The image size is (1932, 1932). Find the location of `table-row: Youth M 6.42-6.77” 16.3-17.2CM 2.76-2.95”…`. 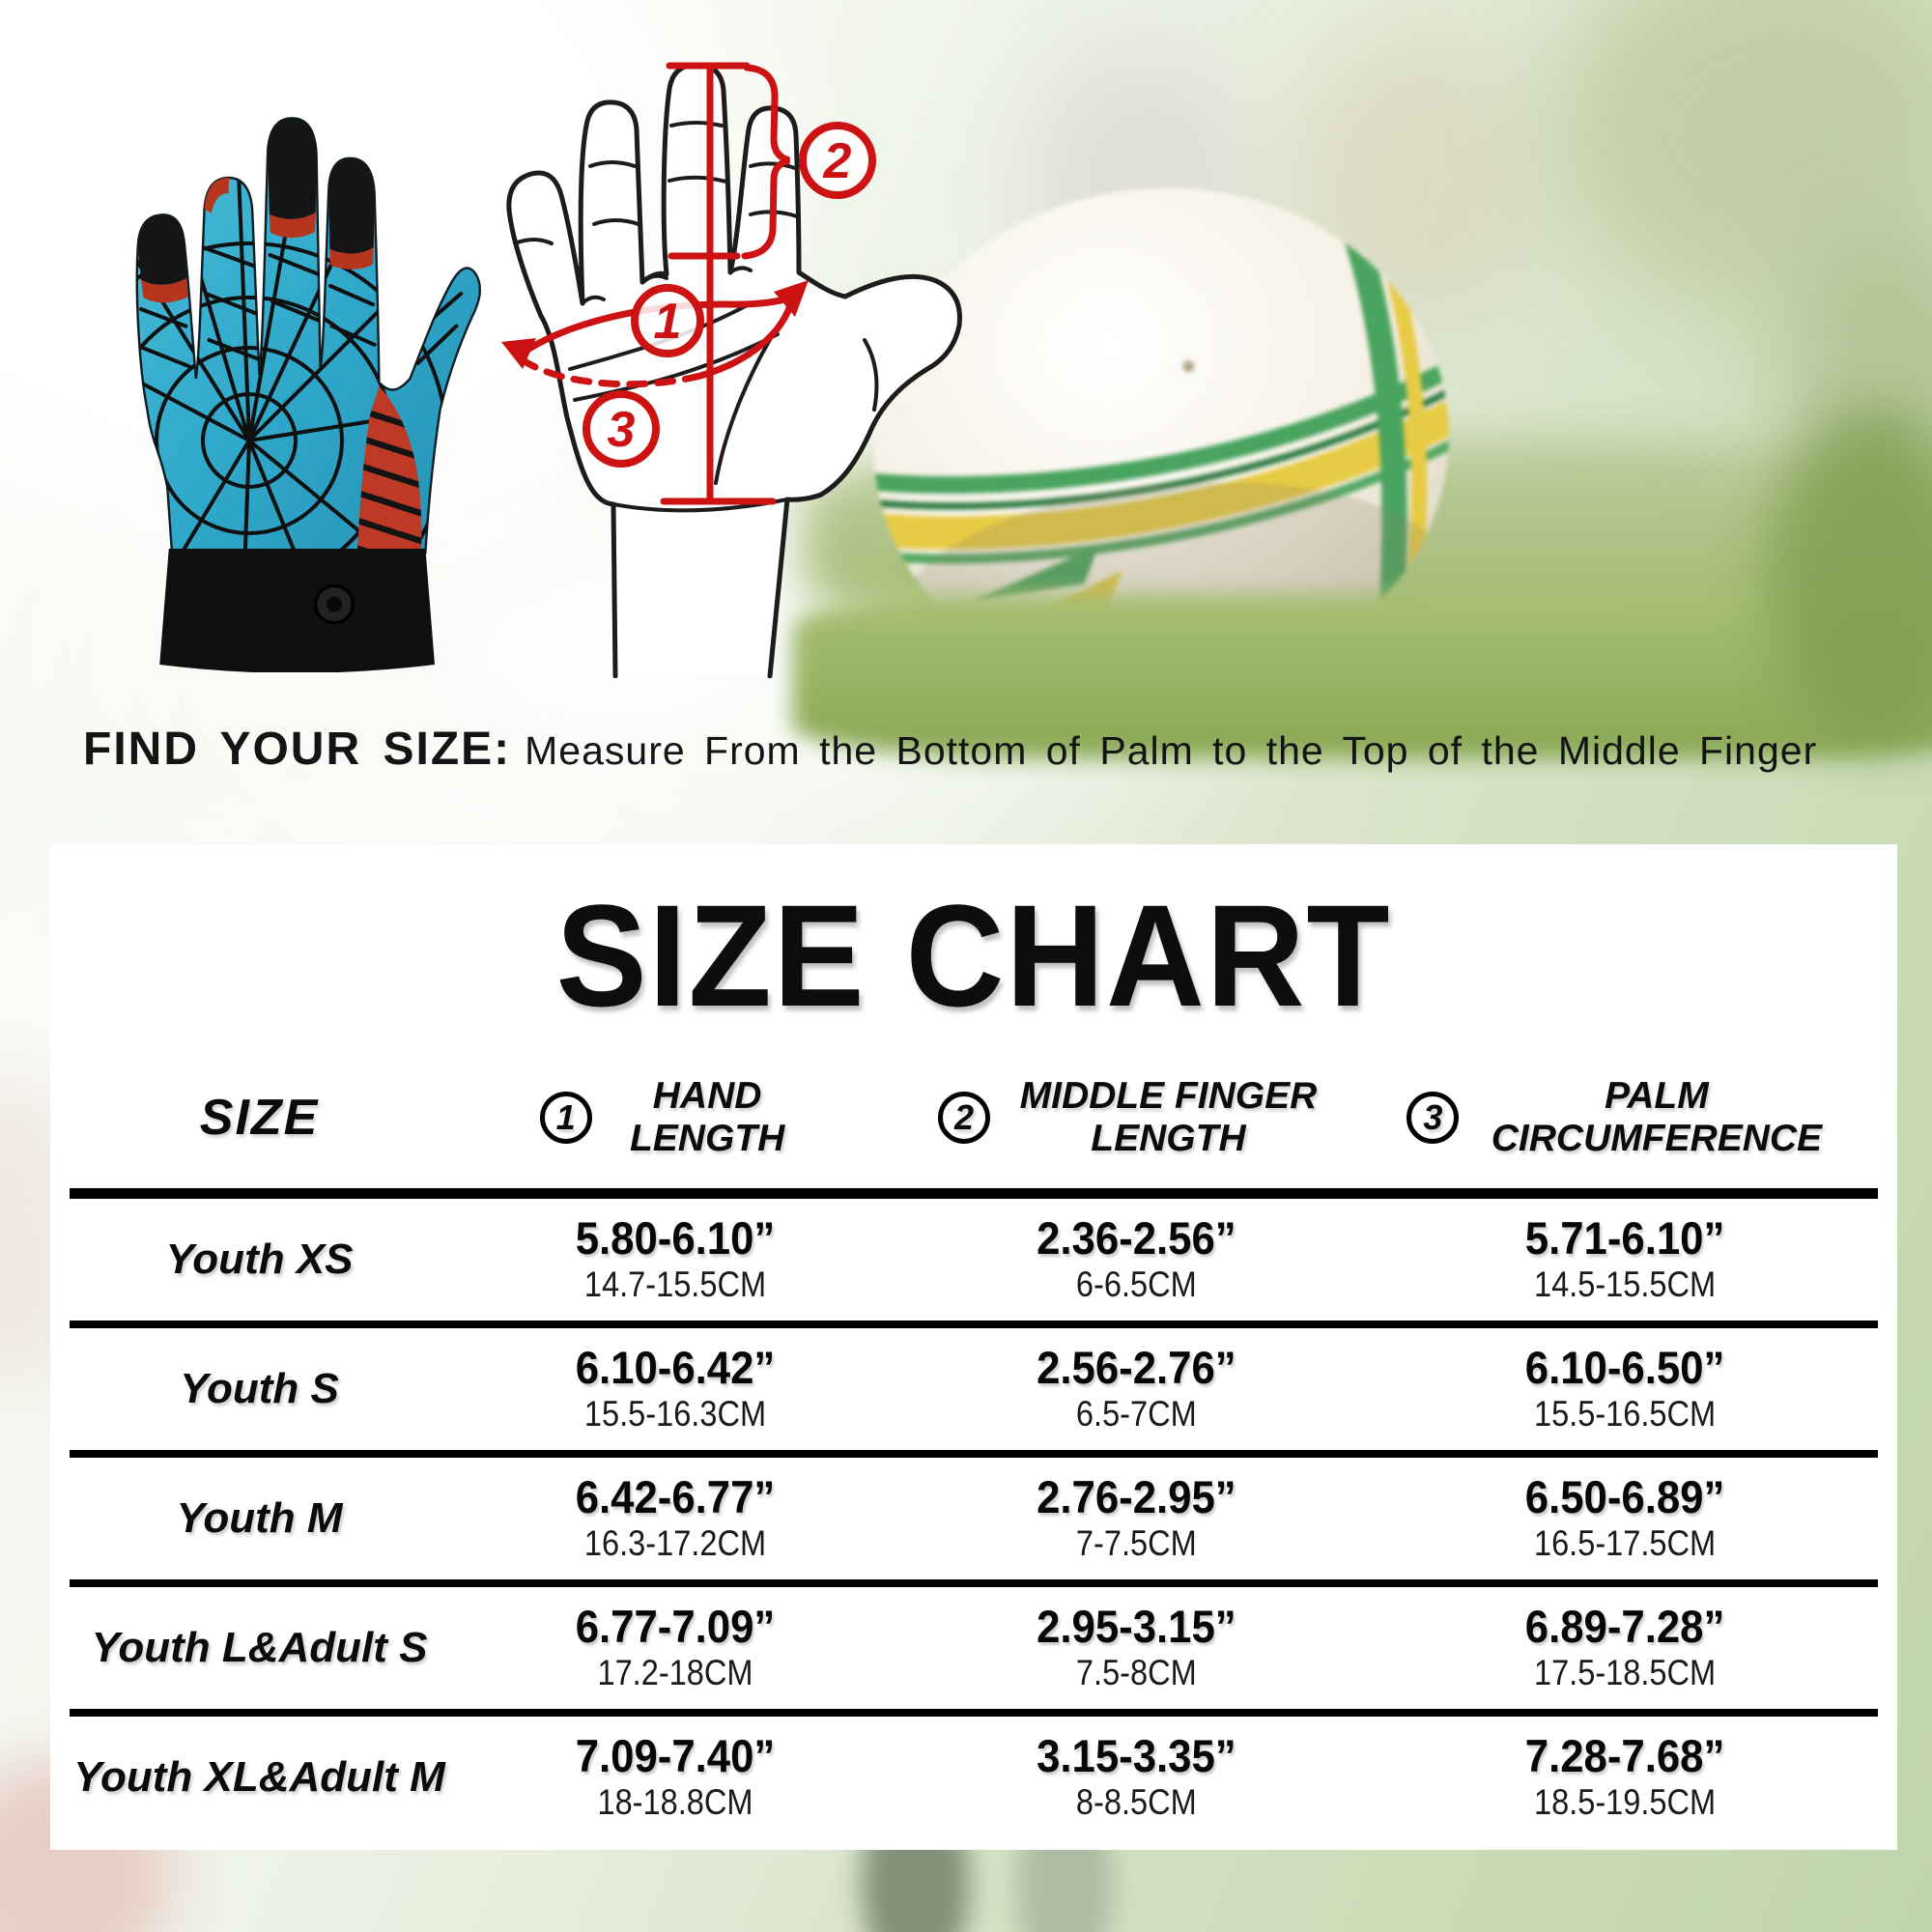

table-row: Youth M 6.42-6.77” 16.3-17.2CM 2.76-2.95”… is located at coordinates (974, 1514).